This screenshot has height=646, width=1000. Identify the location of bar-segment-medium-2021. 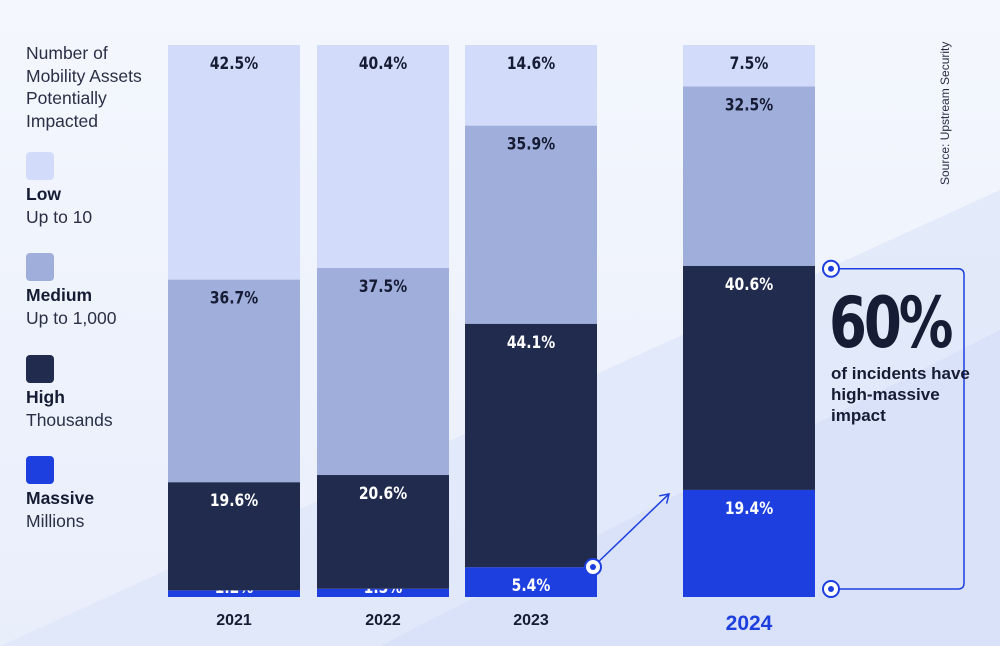
(234, 381).